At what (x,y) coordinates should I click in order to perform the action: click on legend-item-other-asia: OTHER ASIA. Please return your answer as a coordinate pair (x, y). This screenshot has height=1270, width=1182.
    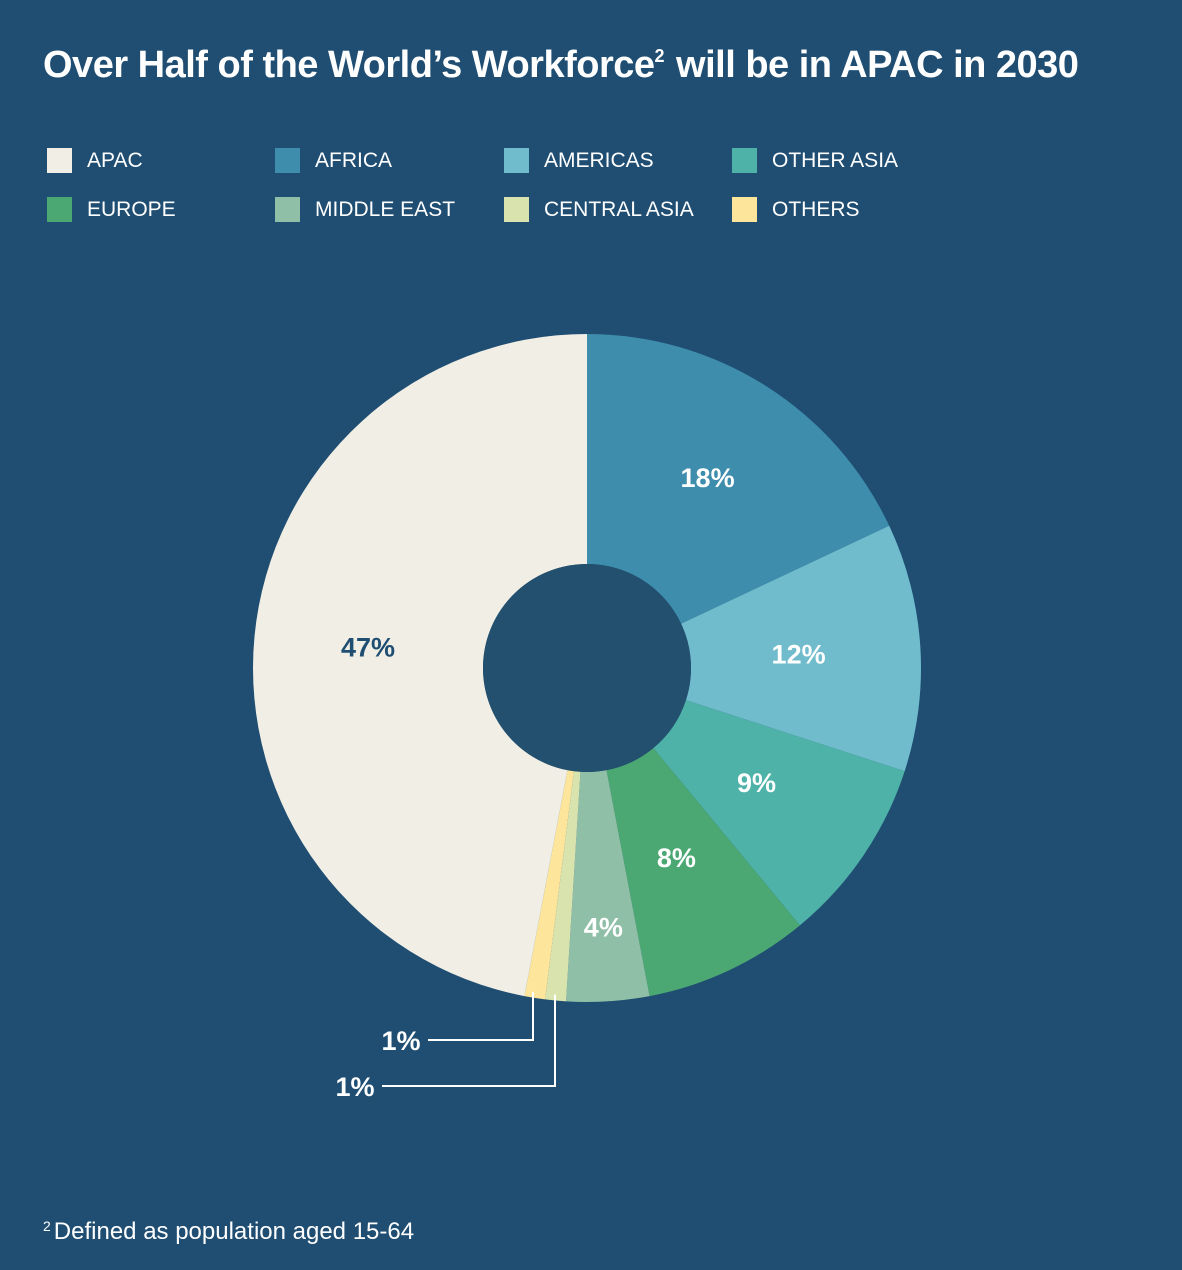
    Looking at the image, I should click on (832, 160).